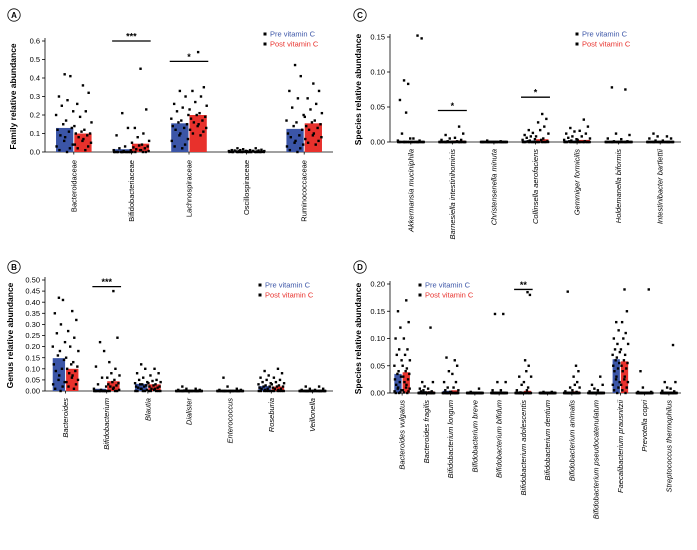 Image resolution: width=697 pixels, height=550 pixels. I want to click on category-label: Roseburia, so click(271, 415).